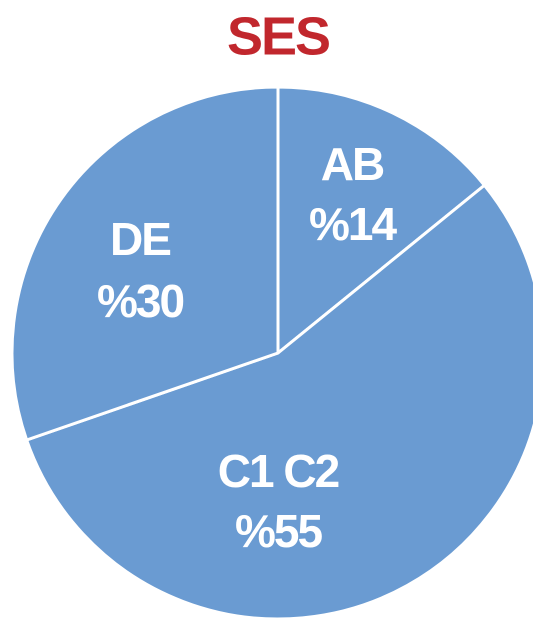 This screenshot has width=533, height=620. Describe the element at coordinates (352, 164) in the screenshot. I see `slice-label: AB` at that location.